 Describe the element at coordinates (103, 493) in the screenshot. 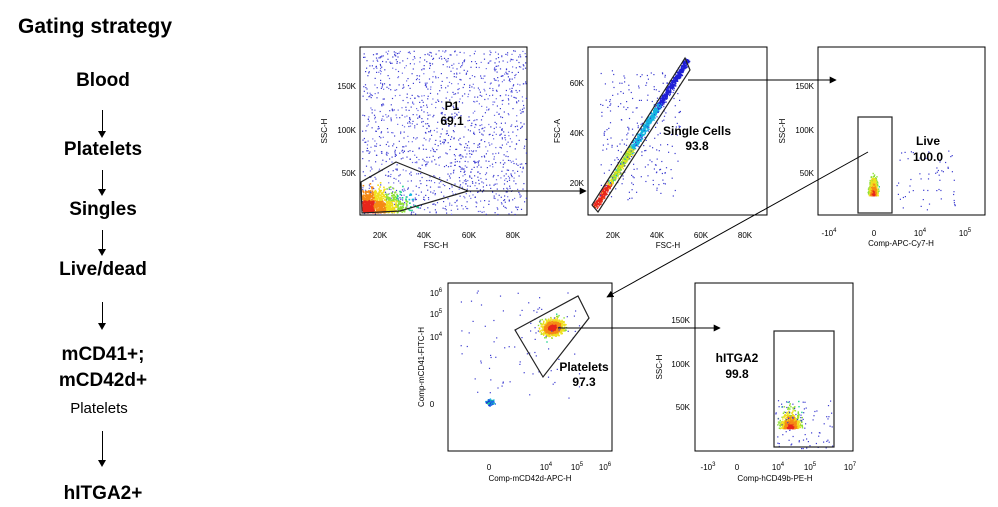

I see `step-hitga2: hITGA2+` at that location.